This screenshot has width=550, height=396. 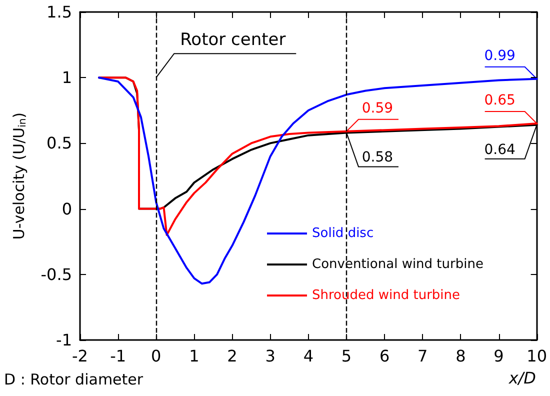 I want to click on y-axis-title: U-velocity (U/Uin), so click(x=19, y=176).